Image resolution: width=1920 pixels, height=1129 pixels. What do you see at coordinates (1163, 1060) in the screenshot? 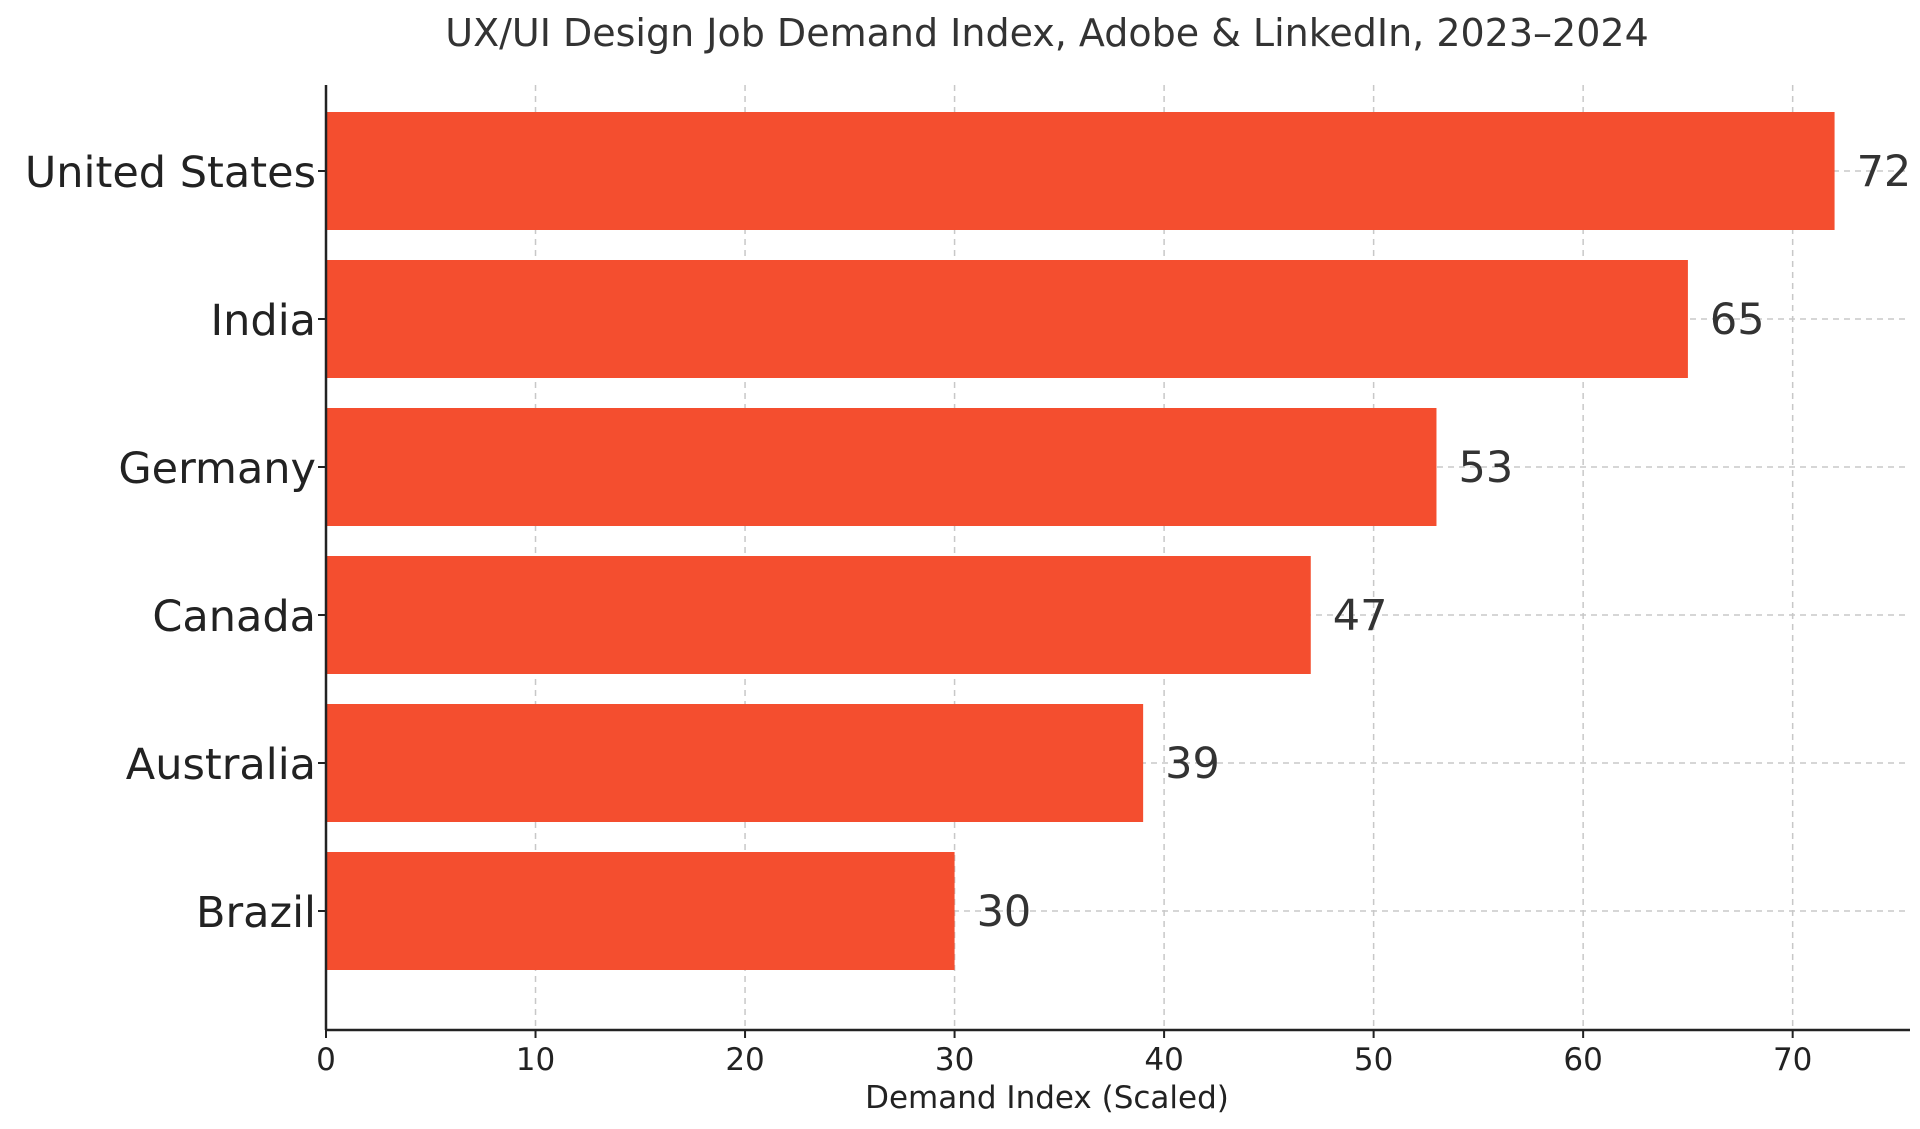
I see `x-tick-label: 40` at bounding box center [1163, 1060].